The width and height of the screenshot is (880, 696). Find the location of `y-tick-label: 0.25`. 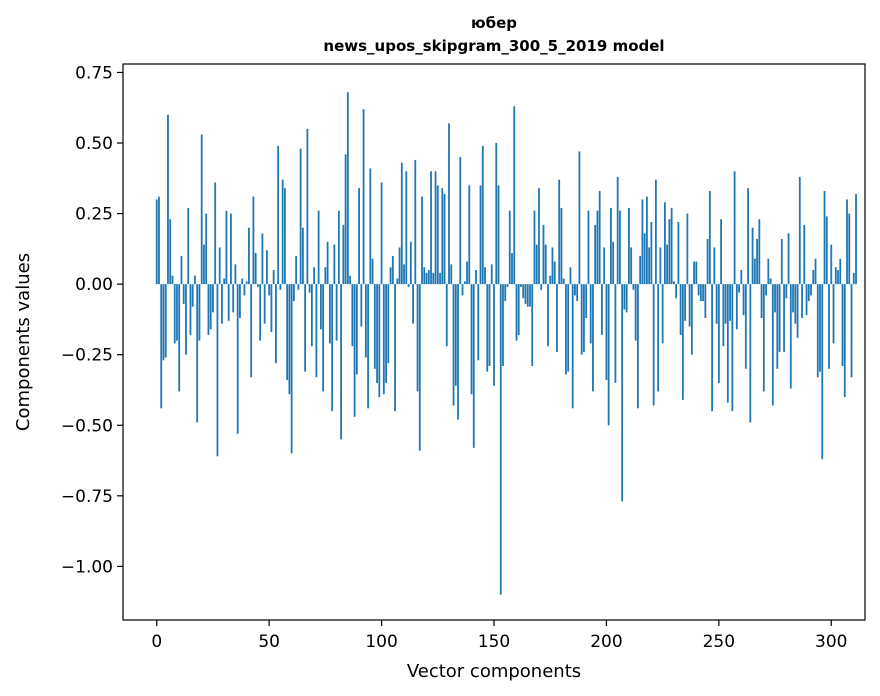

y-tick-label: 0.25 is located at coordinates (94, 215).